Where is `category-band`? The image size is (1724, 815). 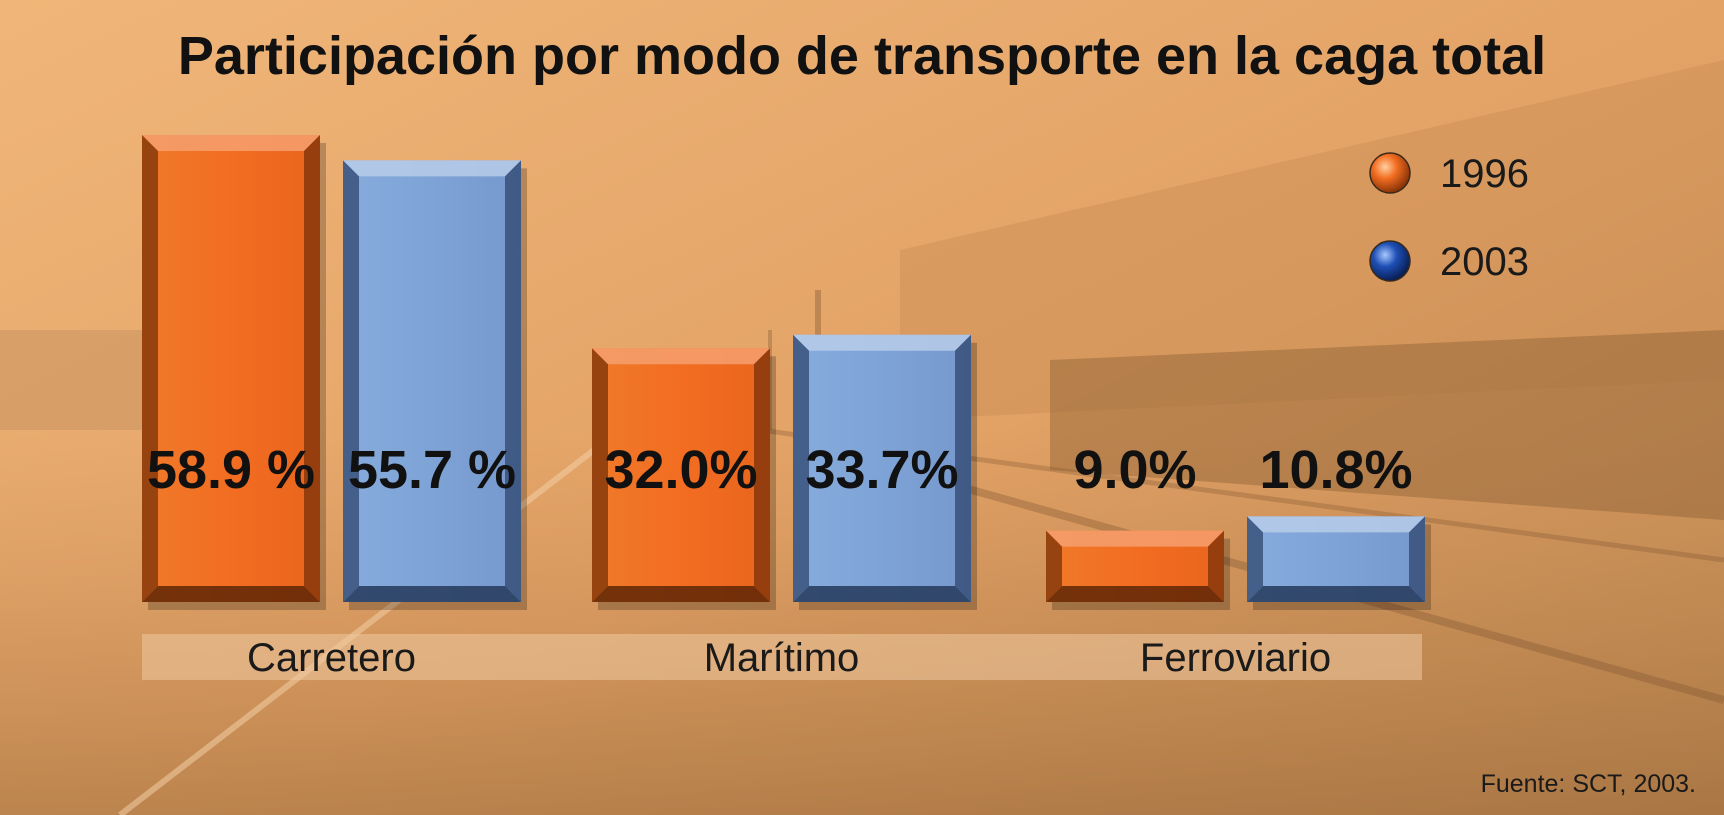
category-band is located at coordinates (782, 657).